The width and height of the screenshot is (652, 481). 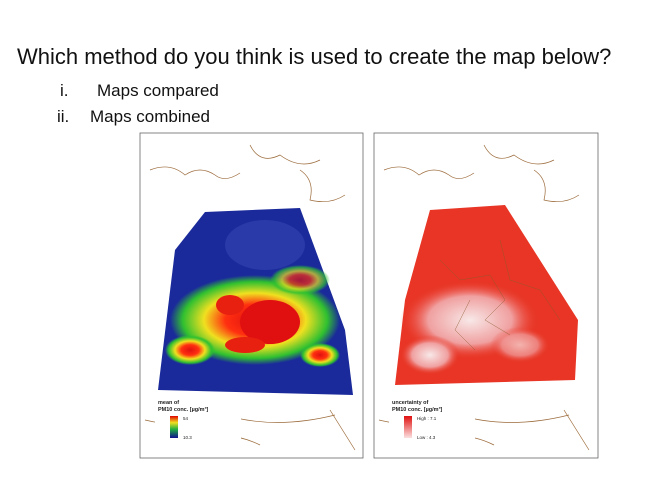 I want to click on legend-high: High : 7.1, so click(x=427, y=418).